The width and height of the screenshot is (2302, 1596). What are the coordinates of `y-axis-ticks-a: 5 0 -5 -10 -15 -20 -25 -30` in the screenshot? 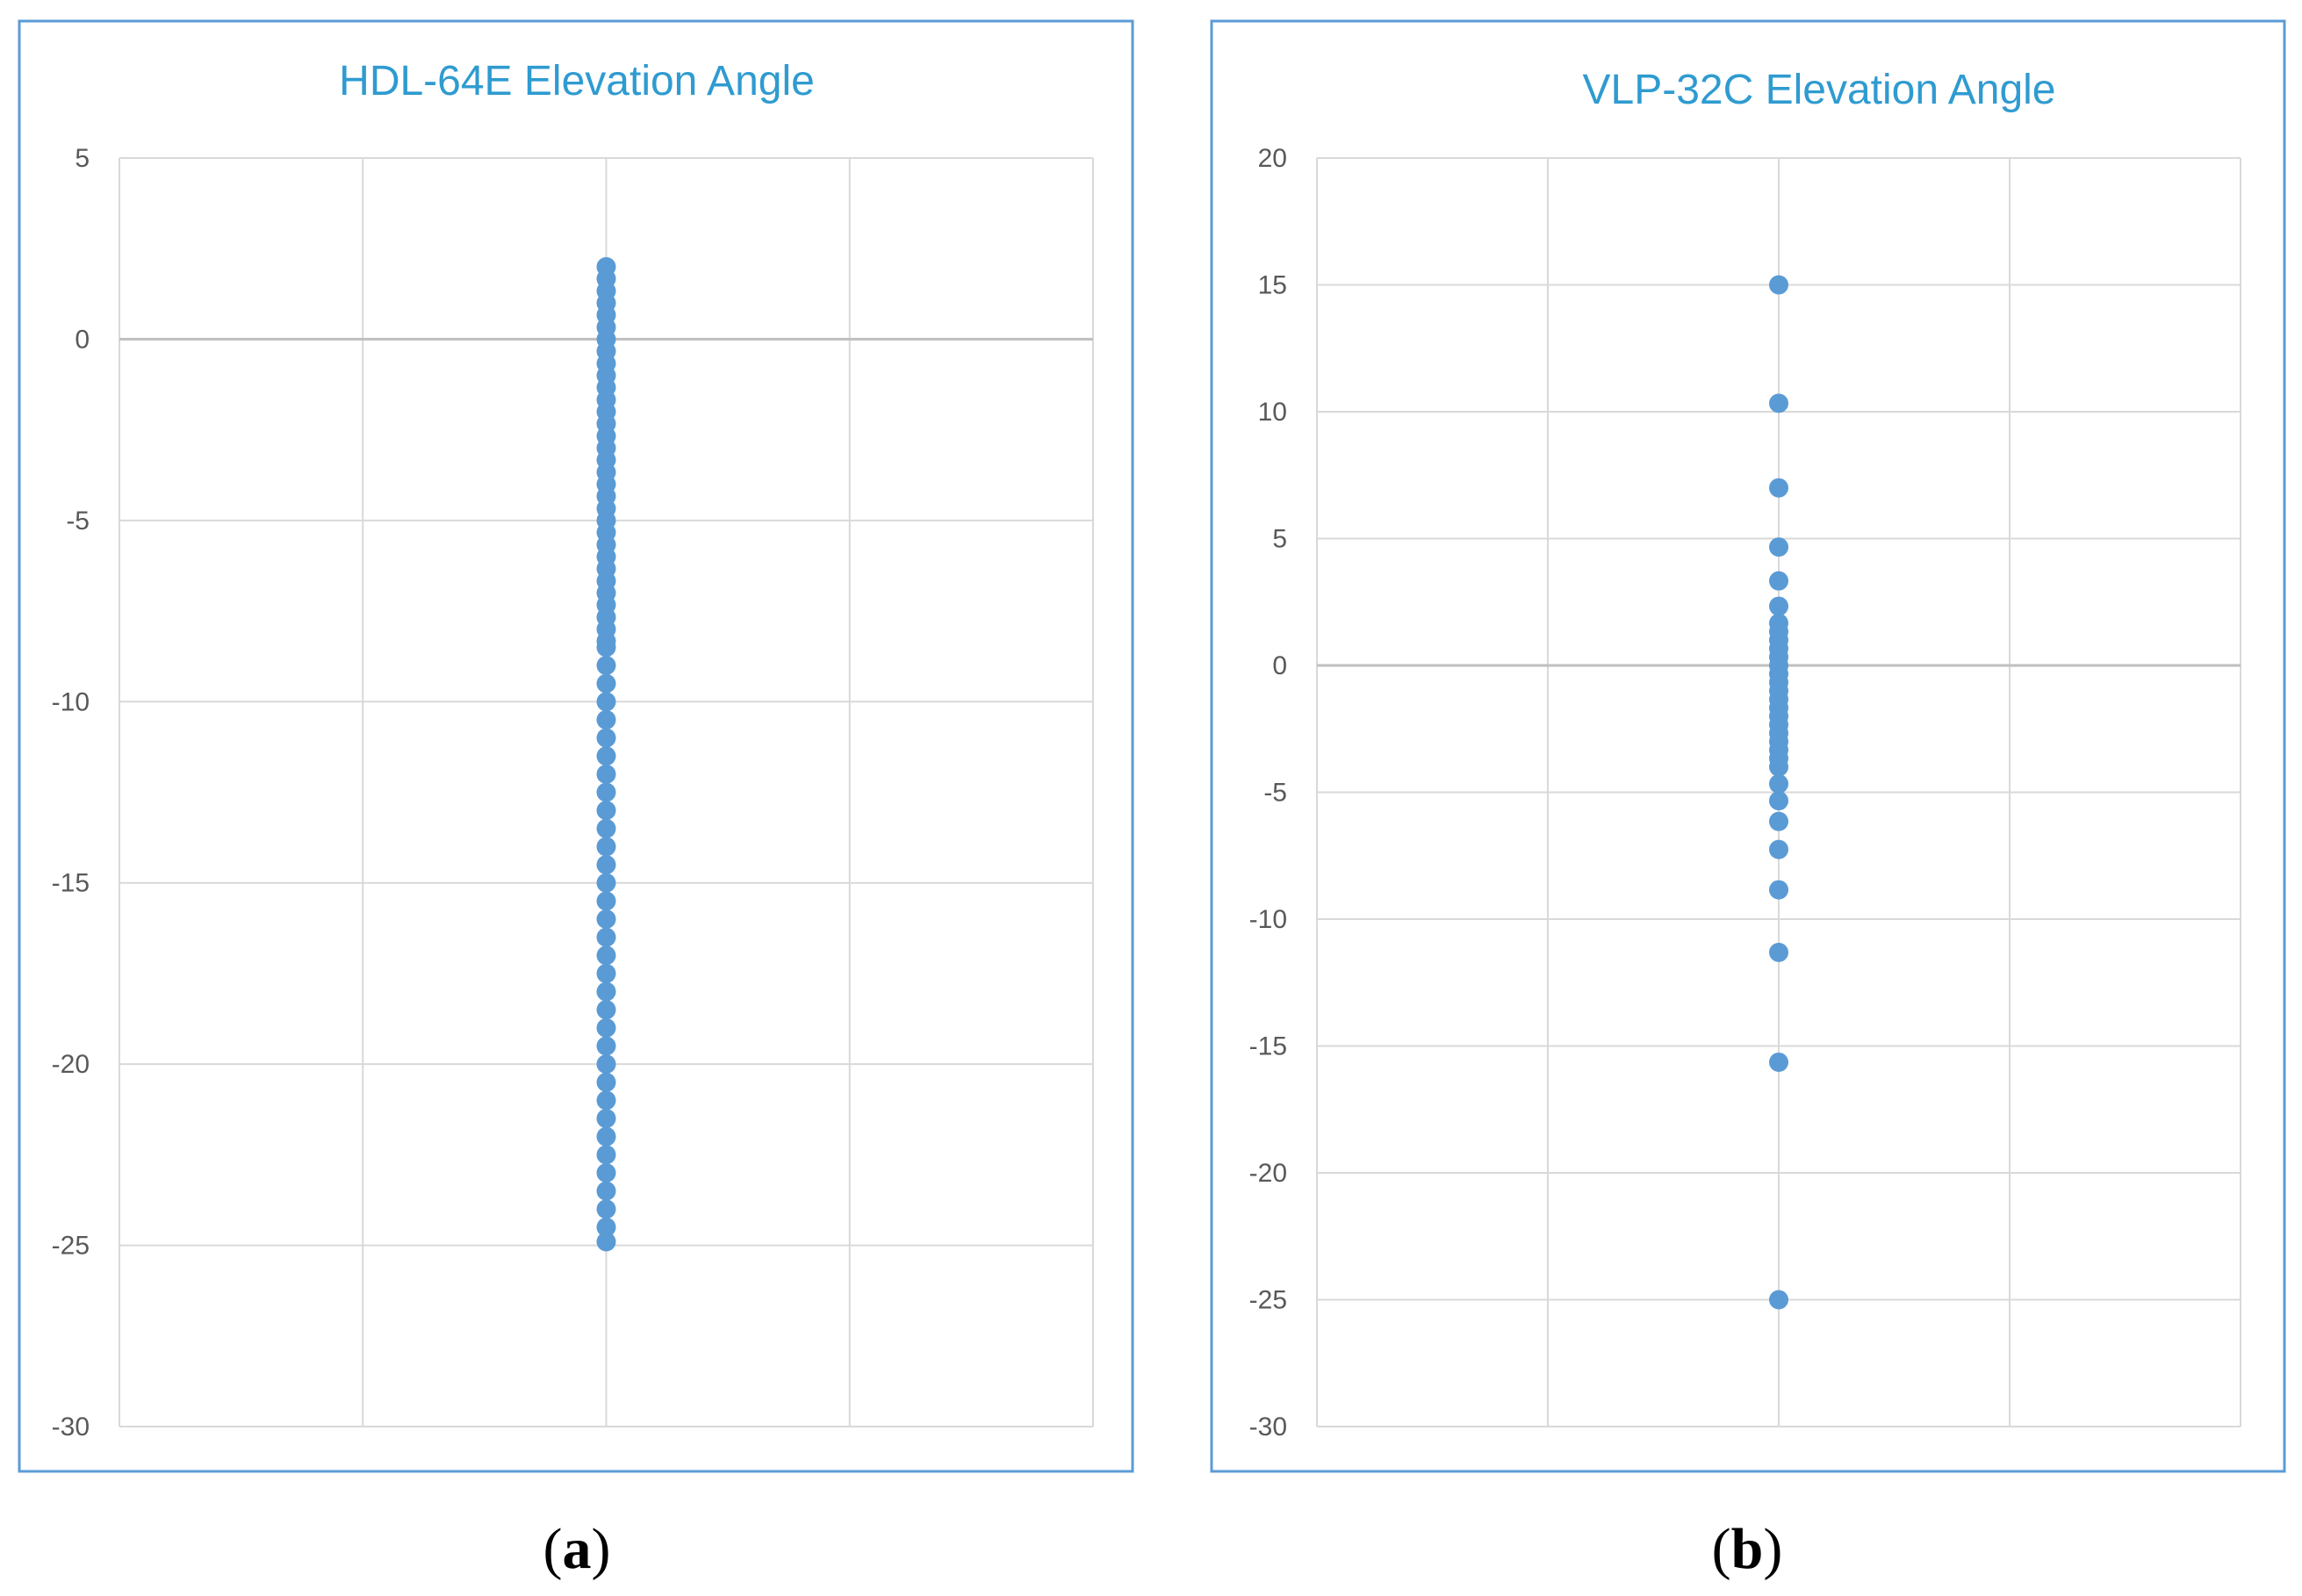 It's located at (71, 792).